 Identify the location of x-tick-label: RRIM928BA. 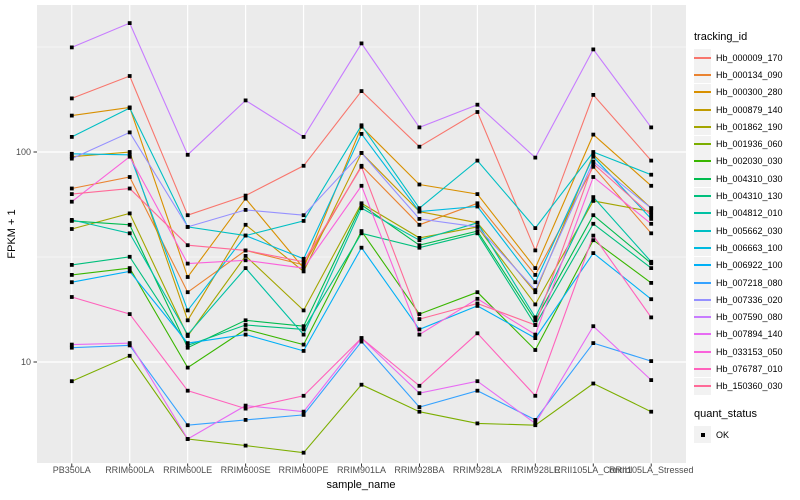
(419, 470).